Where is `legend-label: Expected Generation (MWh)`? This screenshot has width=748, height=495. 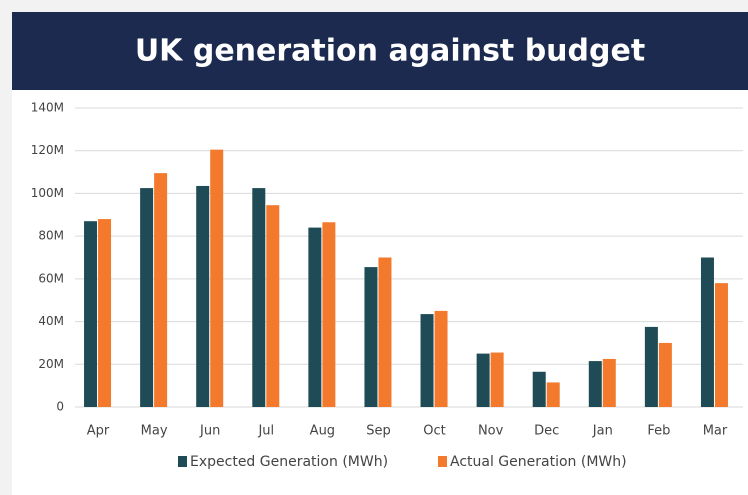
legend-label: Expected Generation (MWh) is located at coordinates (289, 462).